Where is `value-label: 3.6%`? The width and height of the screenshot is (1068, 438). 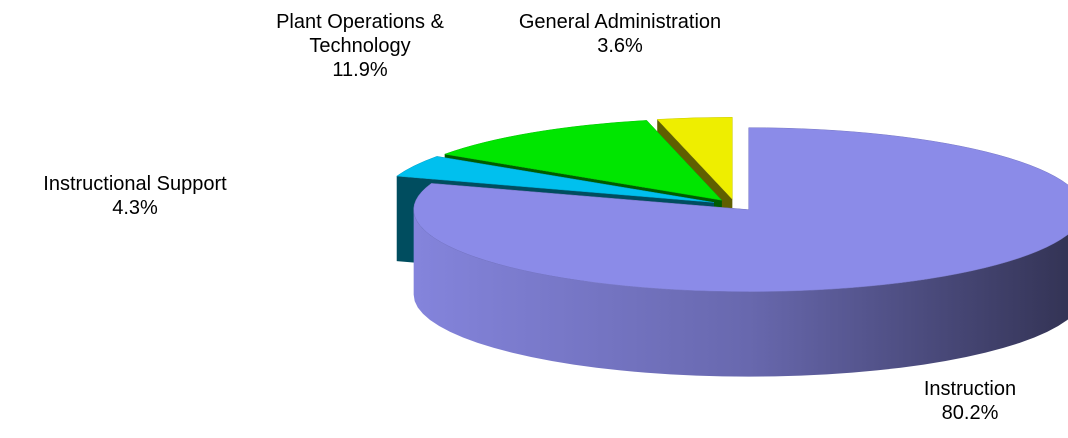 value-label: 3.6% is located at coordinates (620, 46).